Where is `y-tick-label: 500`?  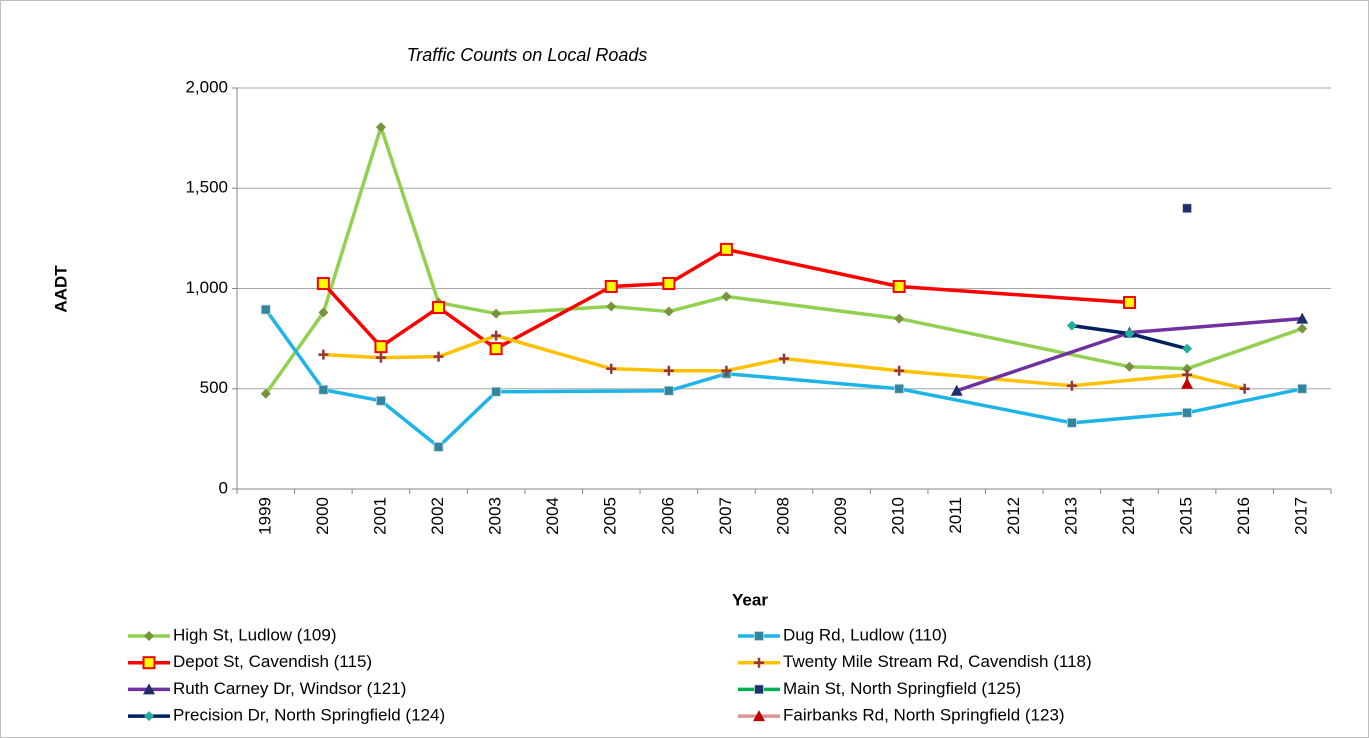 y-tick-label: 500 is located at coordinates (214, 387).